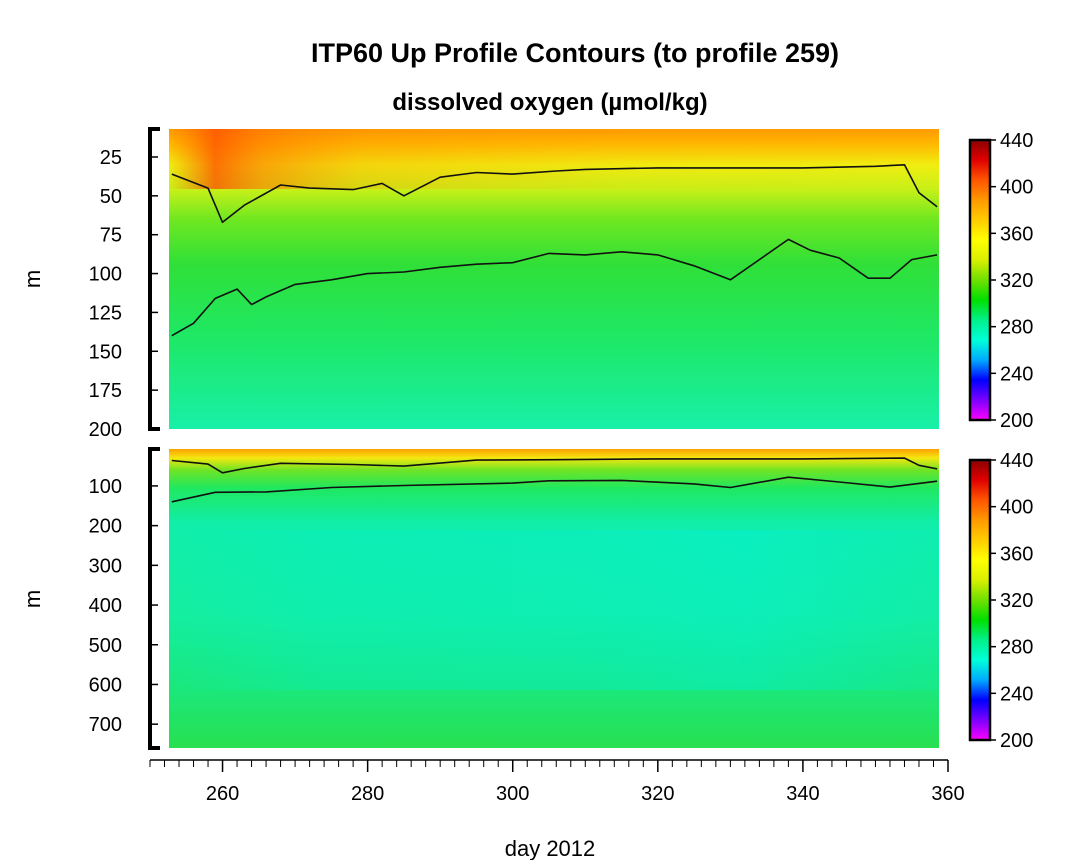  I want to click on lower-colorbar-scale, so click(980, 600).